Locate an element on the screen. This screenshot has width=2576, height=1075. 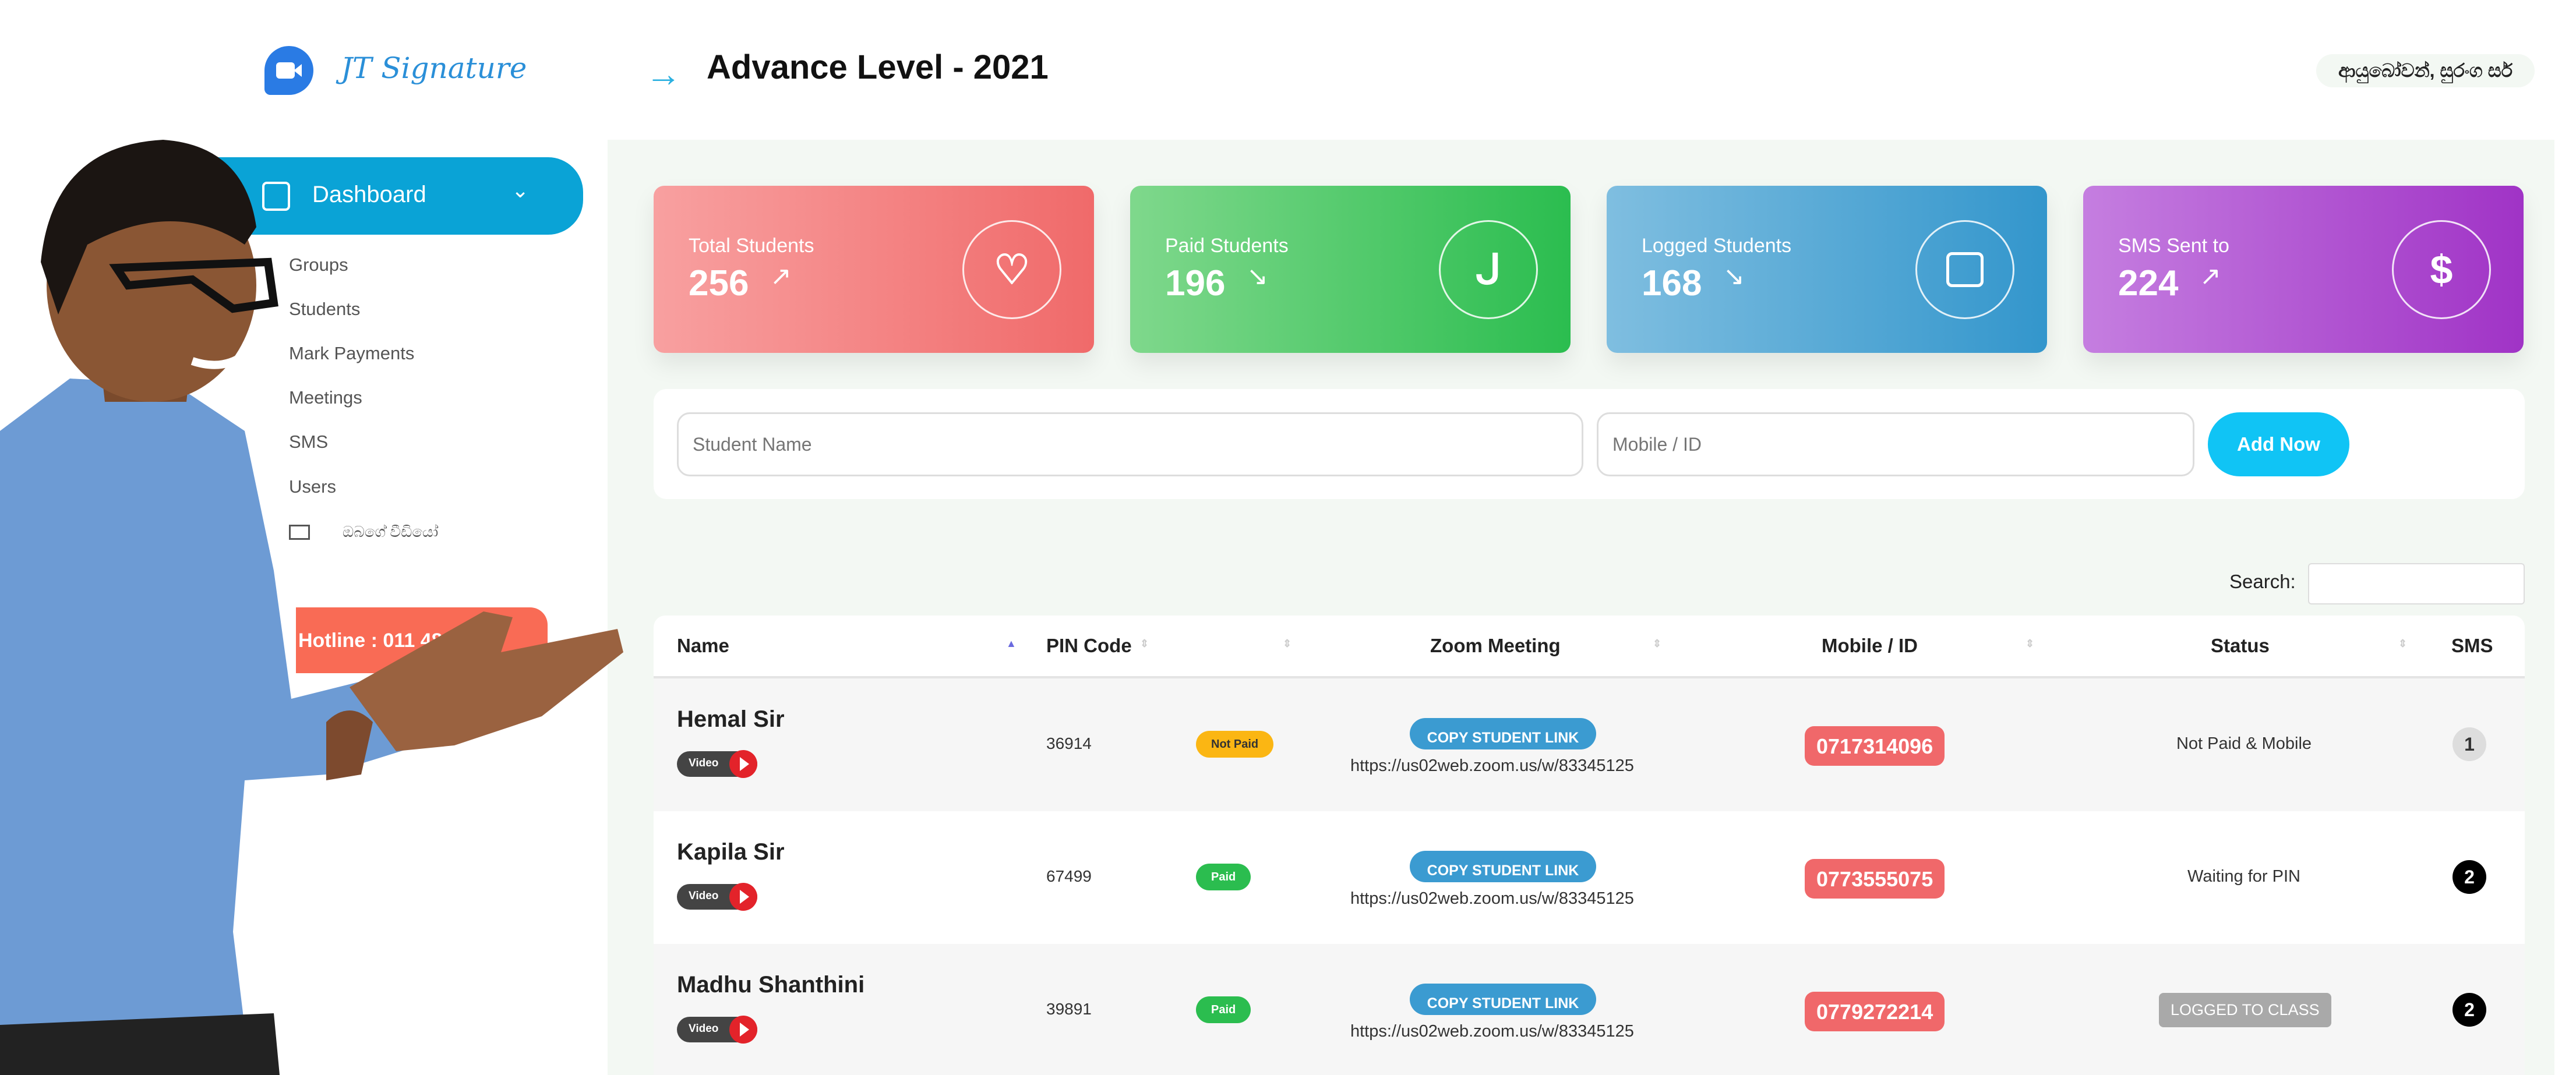
sidebar-item-meetings: Meetings is located at coordinates (326, 397).